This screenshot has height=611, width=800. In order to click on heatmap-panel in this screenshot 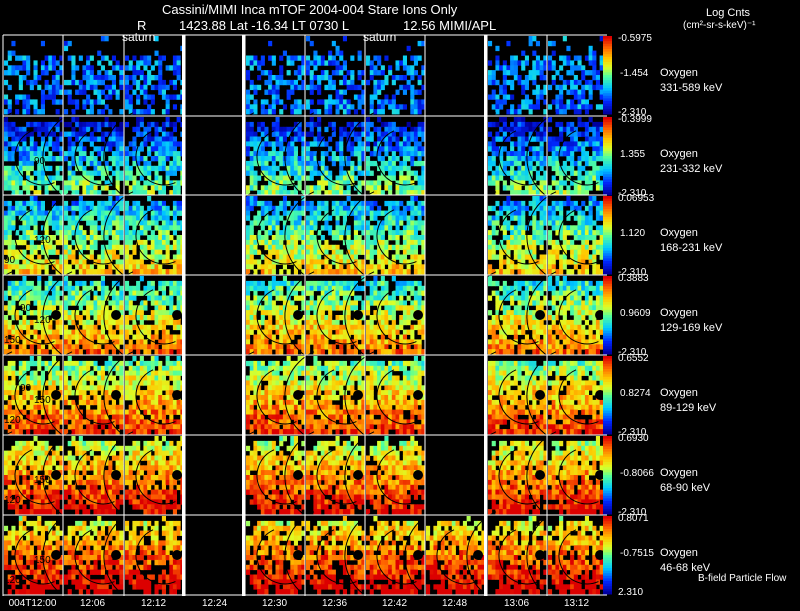, I will do `click(144, 159)`.